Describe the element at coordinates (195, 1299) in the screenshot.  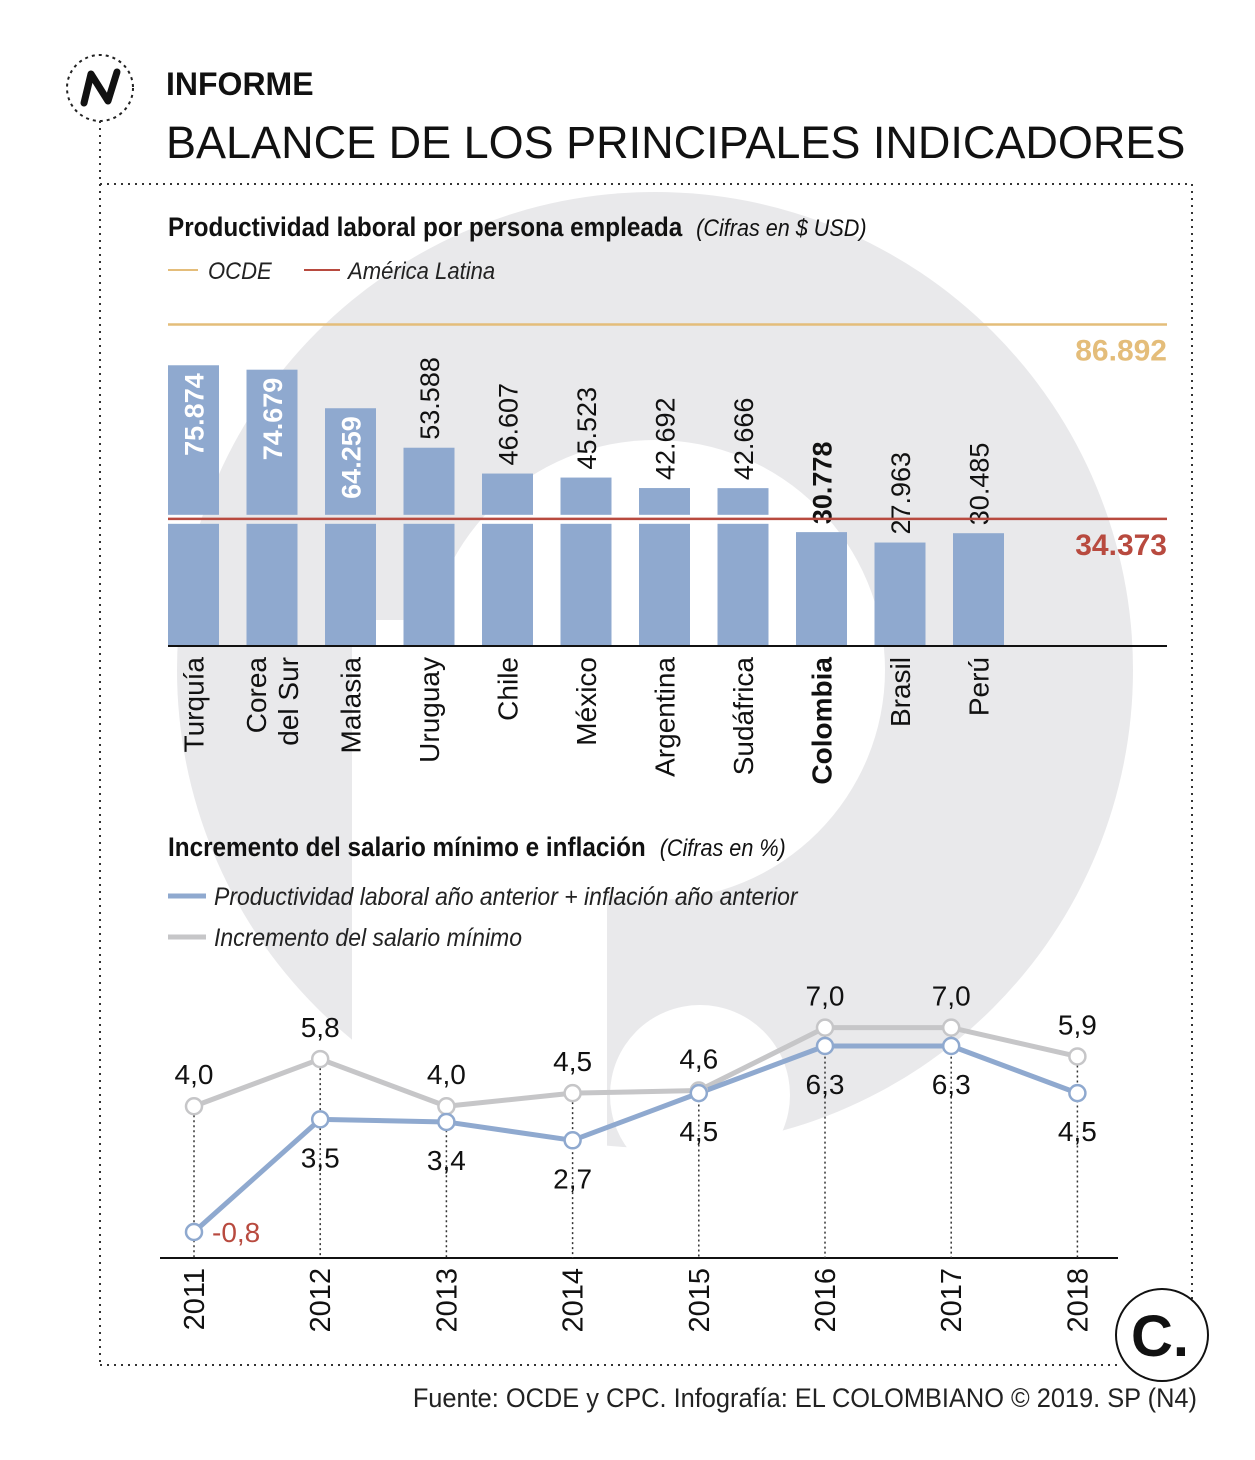
I see `year-label-2011: 2011` at that location.